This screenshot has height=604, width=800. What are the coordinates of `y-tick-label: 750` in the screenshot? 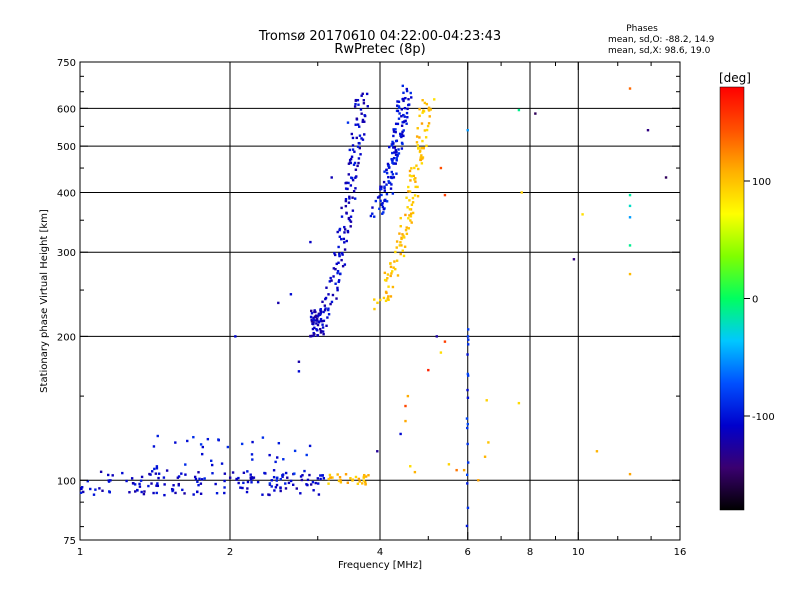 It's located at (66, 63).